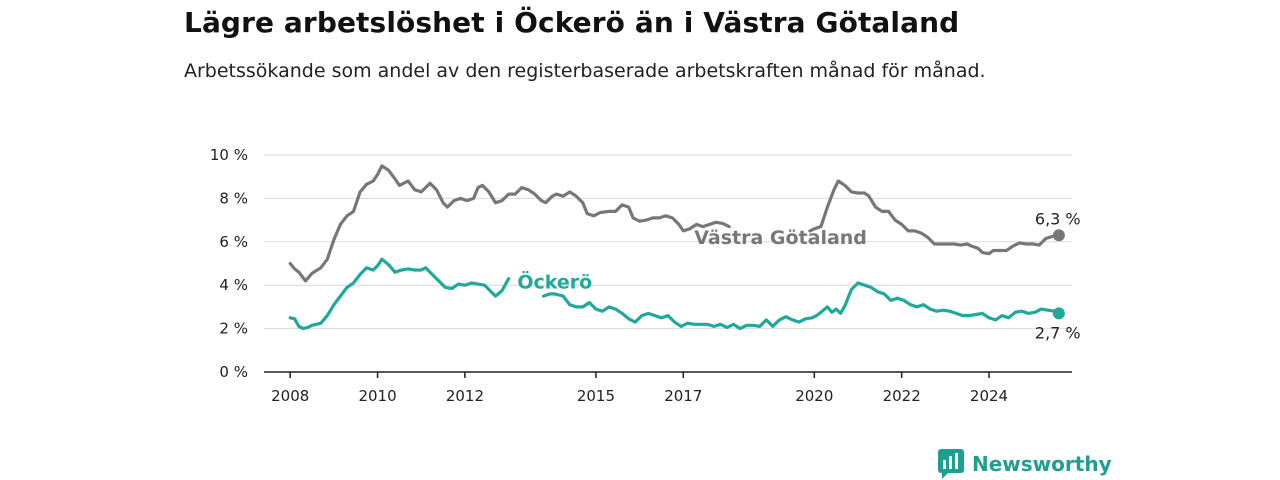 The image size is (1280, 480). Describe the element at coordinates (1058, 332) in the screenshot. I see `end-value-label-ockero: 2,7 %` at that location.